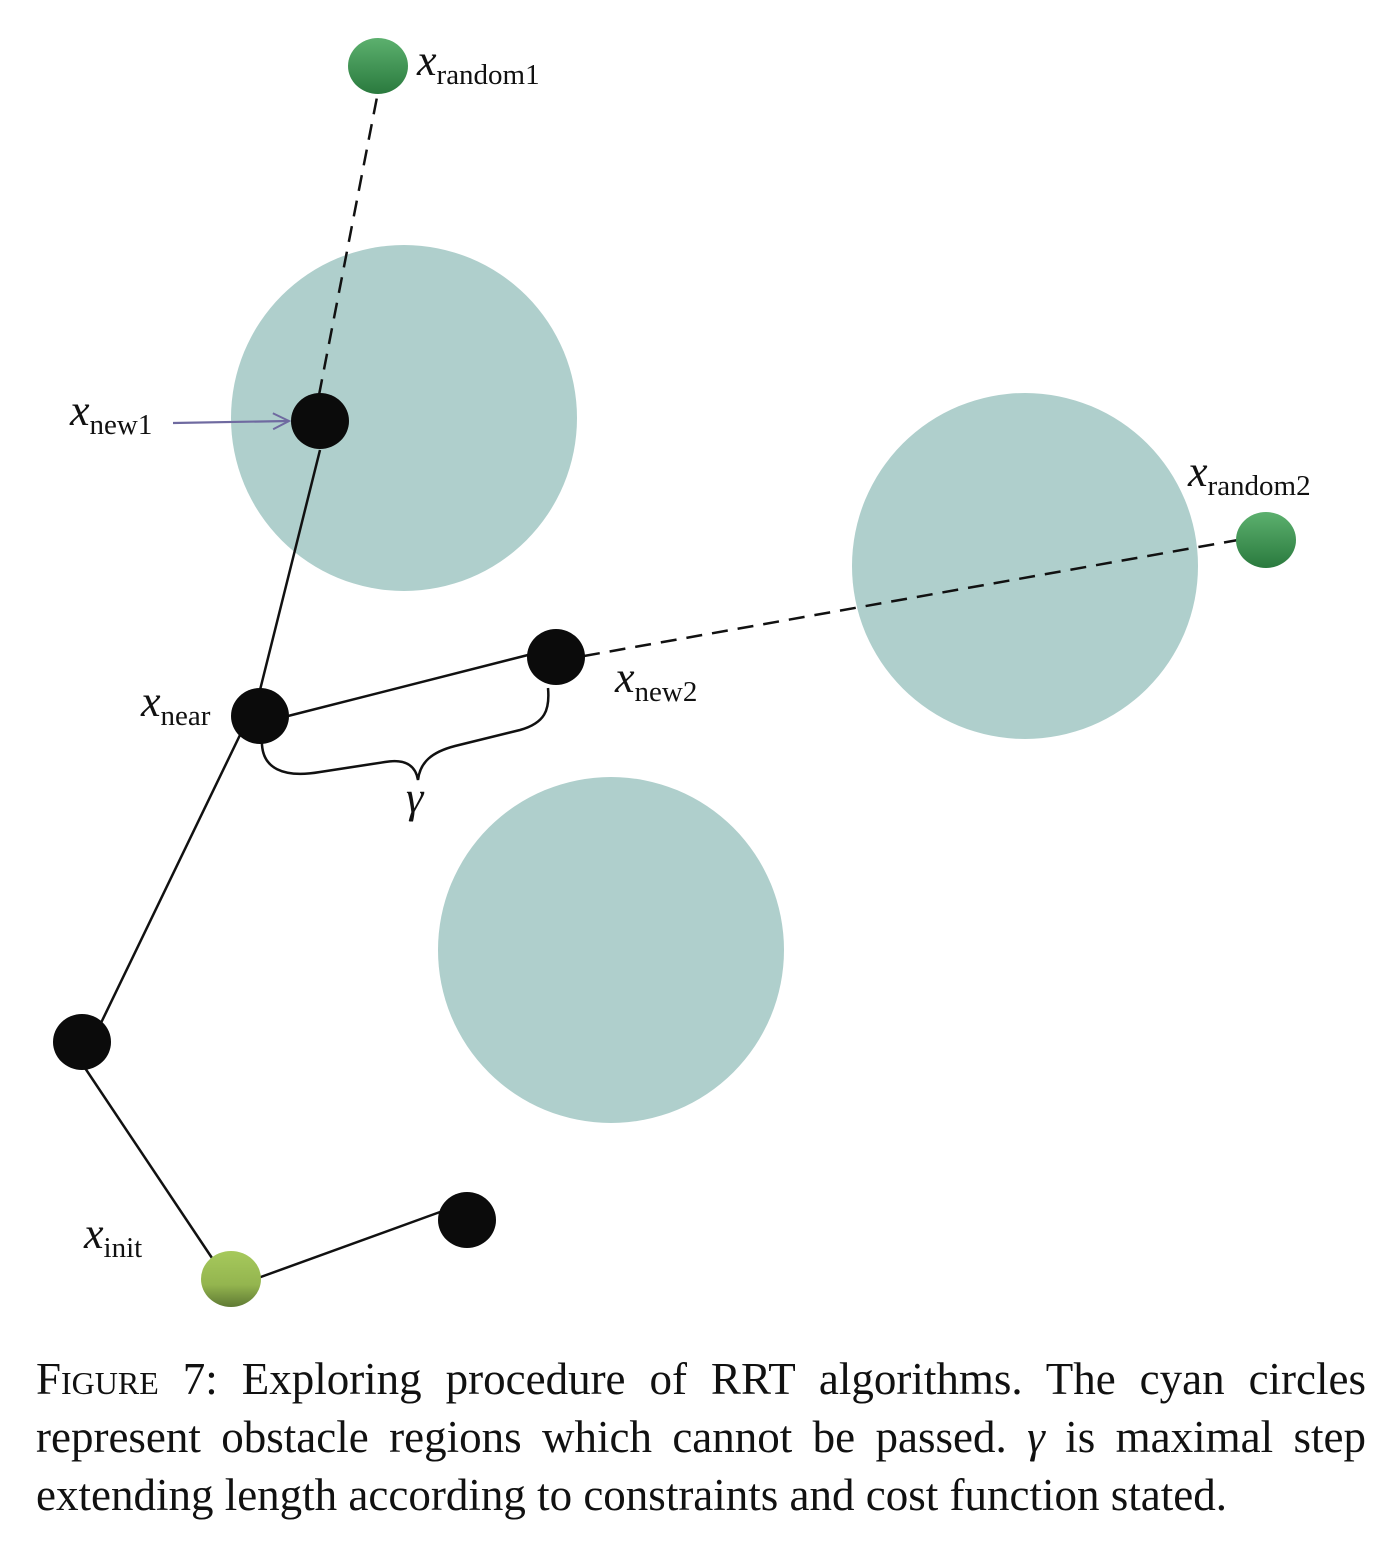  I want to click on ray-new2-random2, so click(911, 598).